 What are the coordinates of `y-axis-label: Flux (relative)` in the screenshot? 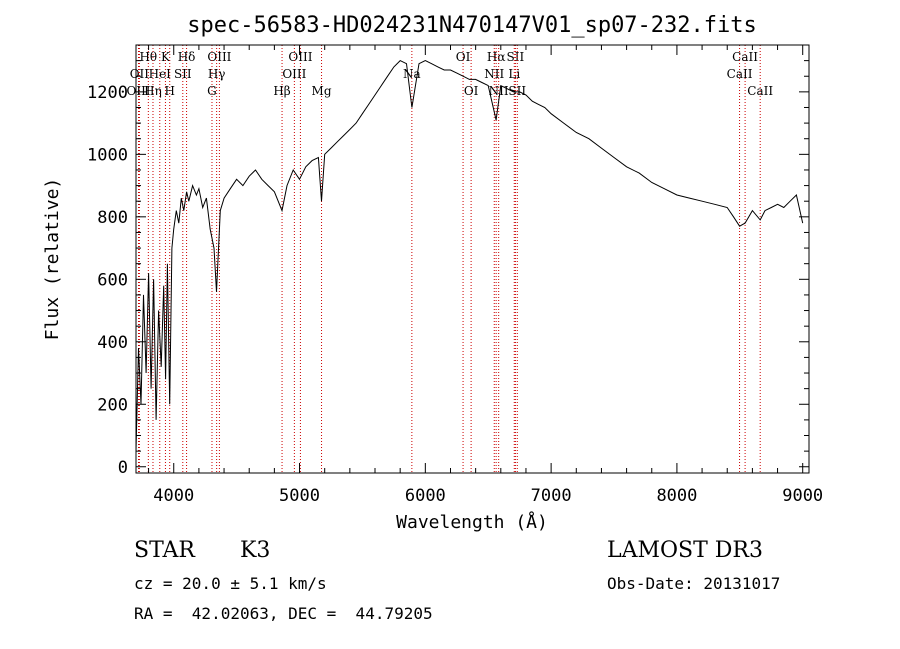 It's located at (52, 259).